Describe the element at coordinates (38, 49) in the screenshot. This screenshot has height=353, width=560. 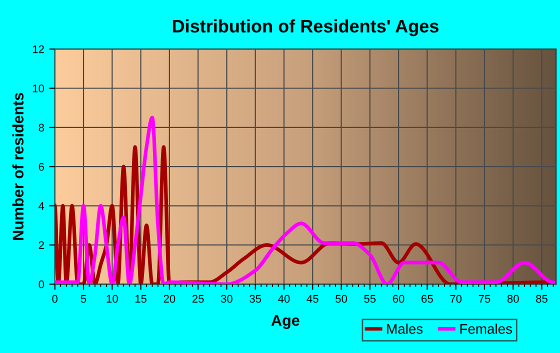
I see `y-tick-label: 12` at that location.